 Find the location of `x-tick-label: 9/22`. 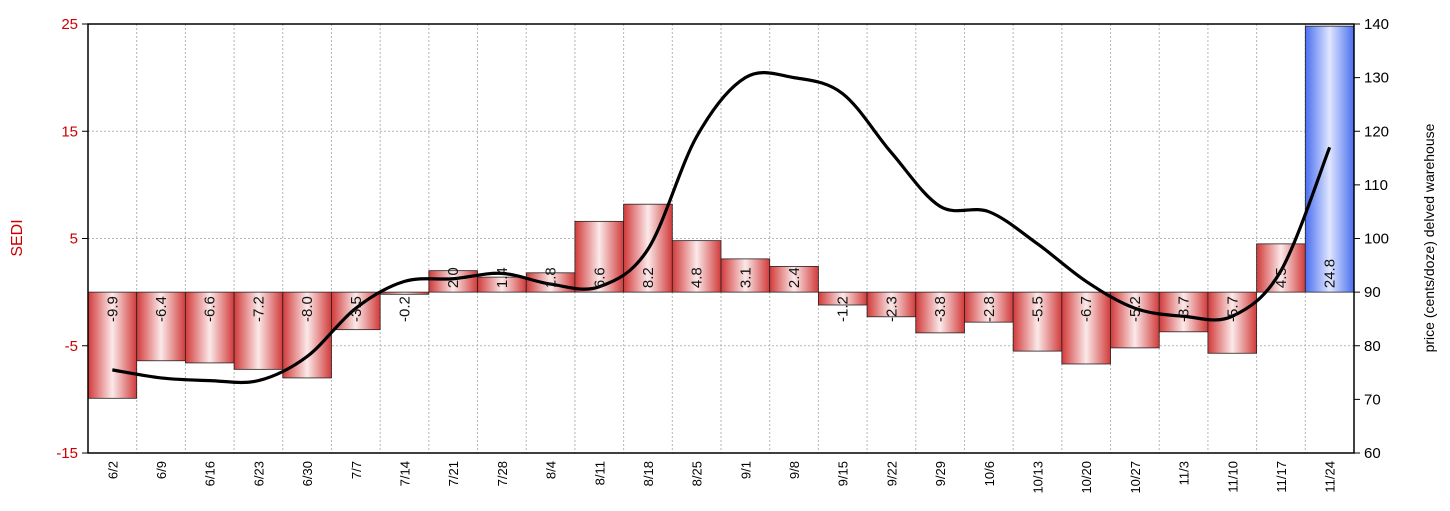

x-tick-label: 9/22 is located at coordinates (891, 473).